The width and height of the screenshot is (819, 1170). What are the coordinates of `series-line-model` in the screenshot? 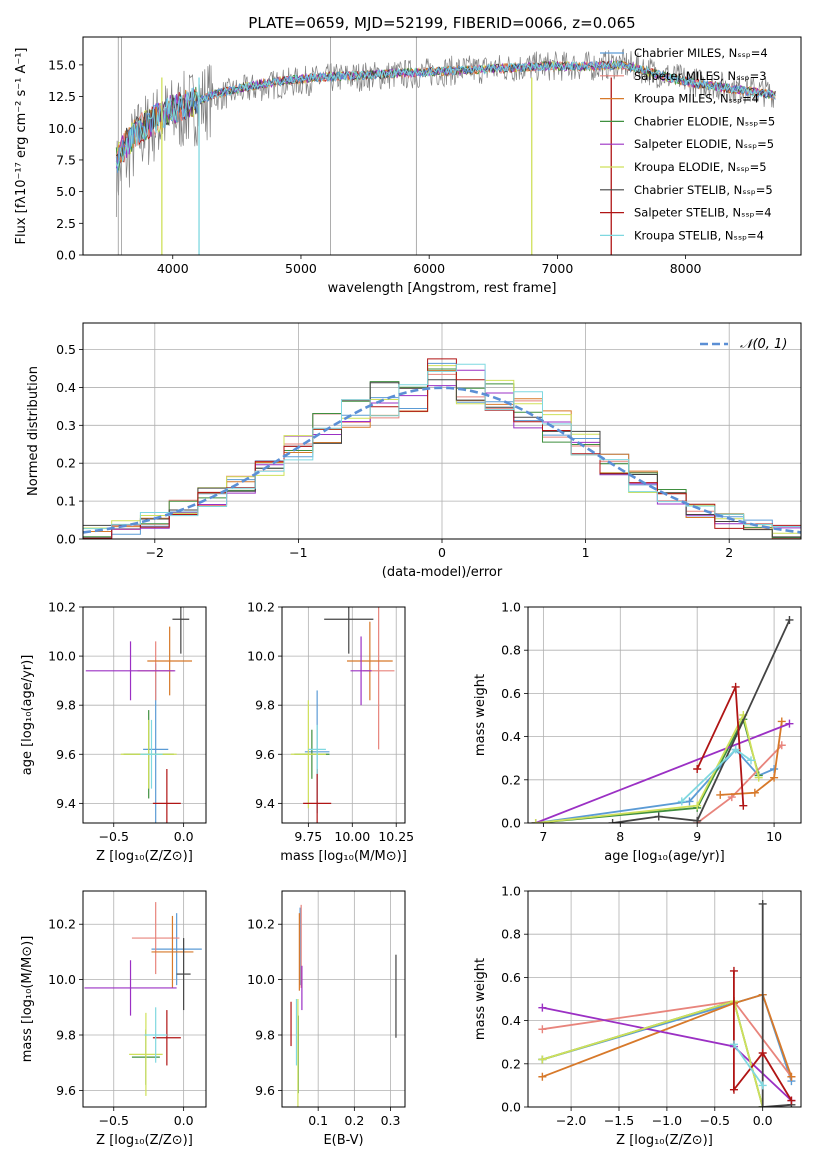 It's located at (445, 114).